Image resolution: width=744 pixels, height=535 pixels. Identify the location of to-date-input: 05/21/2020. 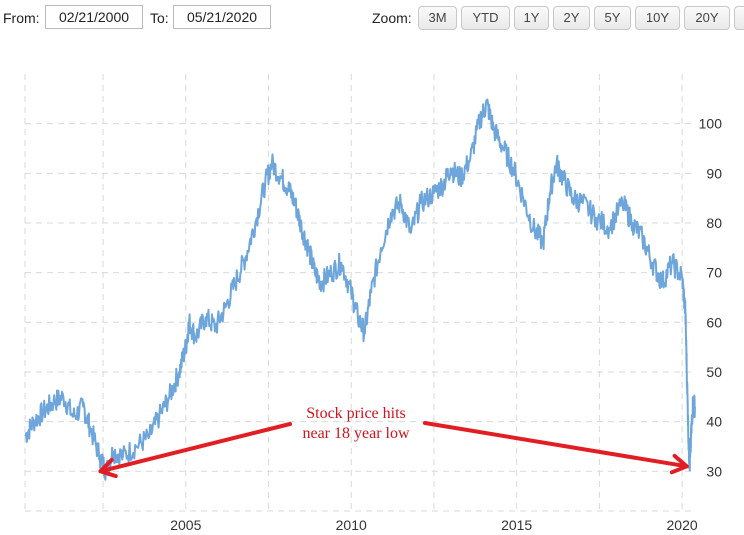
(222, 17).